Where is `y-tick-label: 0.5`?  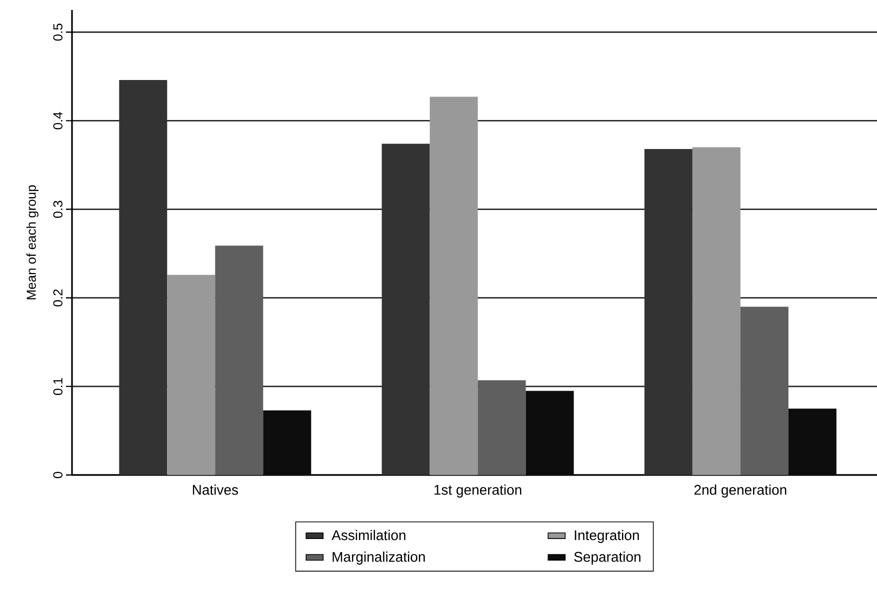
y-tick-label: 0.5 is located at coordinates (57, 32).